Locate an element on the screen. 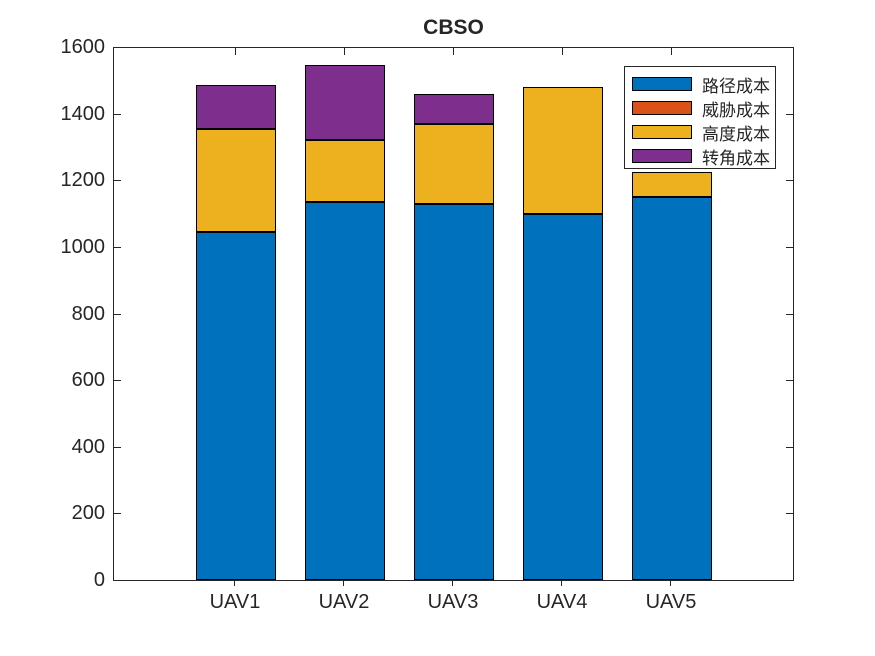 This screenshot has height=656, width=875. bar-uav1-turn-cost-segment is located at coordinates (236, 107).